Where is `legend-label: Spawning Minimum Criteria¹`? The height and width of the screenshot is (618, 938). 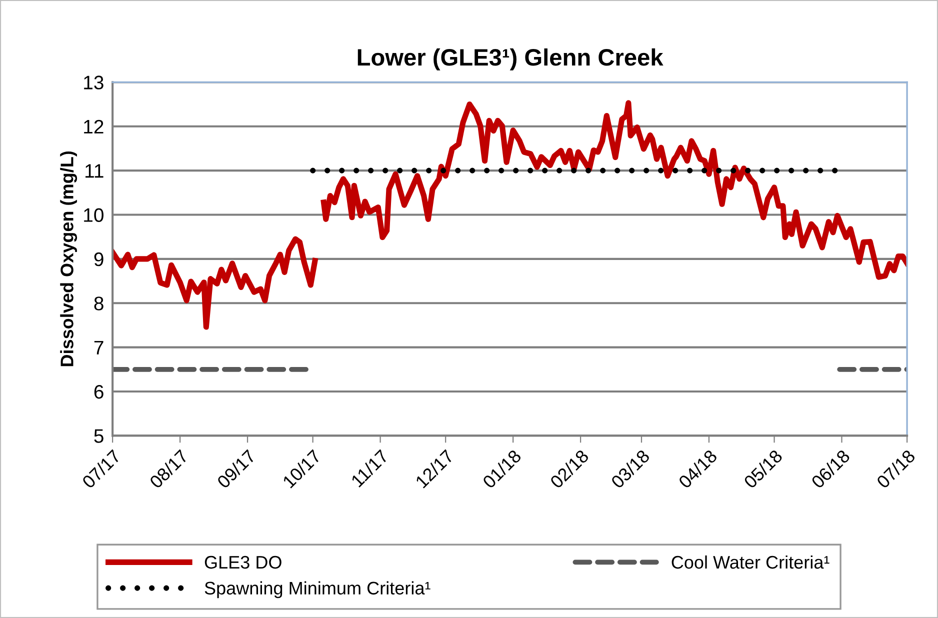 legend-label: Spawning Minimum Criteria¹ is located at coordinates (317, 589).